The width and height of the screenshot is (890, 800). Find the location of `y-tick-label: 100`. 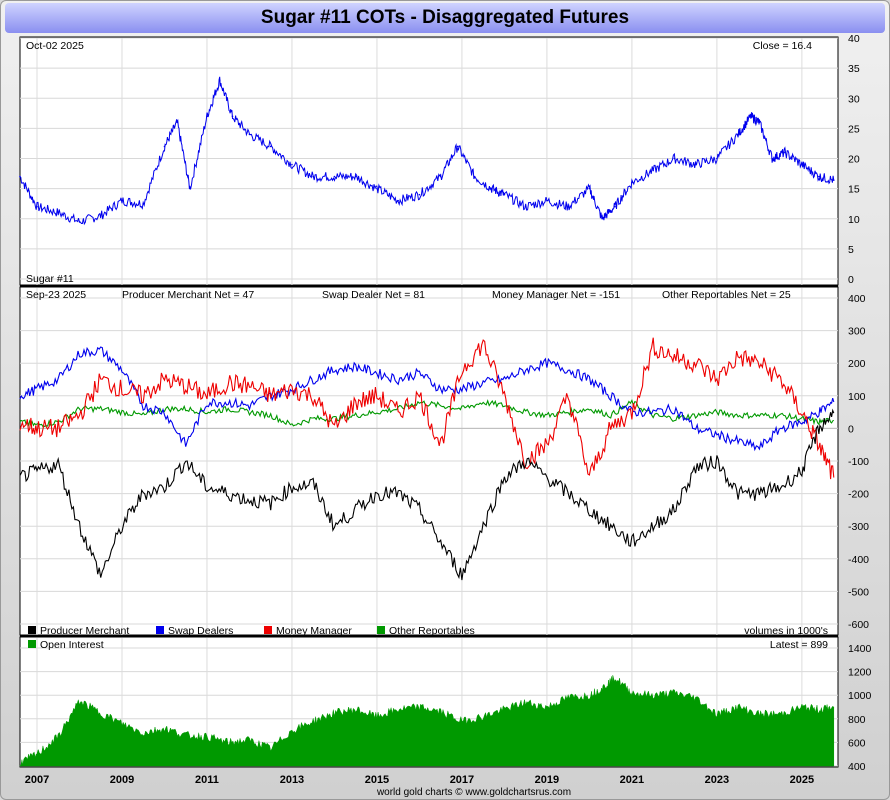

y-tick-label: 100 is located at coordinates (857, 397).